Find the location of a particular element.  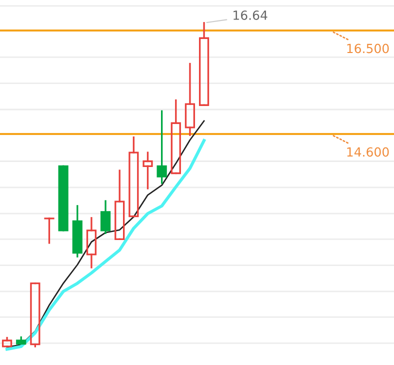

ref-line-label: 14.600 is located at coordinates (368, 152).